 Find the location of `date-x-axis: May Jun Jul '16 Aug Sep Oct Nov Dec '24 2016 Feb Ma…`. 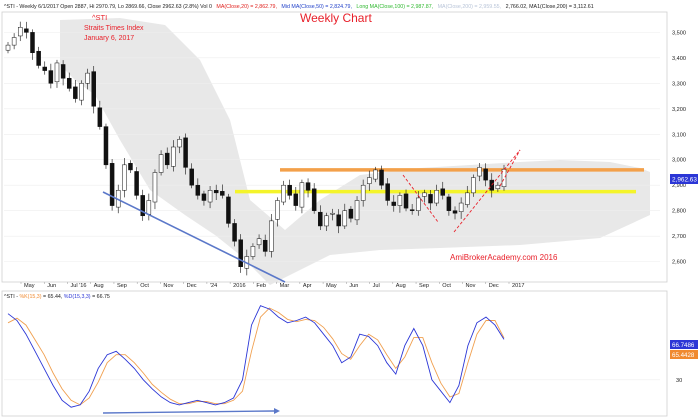

date-x-axis: May Jun Jul '16 Aug Sep Oct Nov Dec '24 2016 Feb Ma… is located at coordinates (272, 285).